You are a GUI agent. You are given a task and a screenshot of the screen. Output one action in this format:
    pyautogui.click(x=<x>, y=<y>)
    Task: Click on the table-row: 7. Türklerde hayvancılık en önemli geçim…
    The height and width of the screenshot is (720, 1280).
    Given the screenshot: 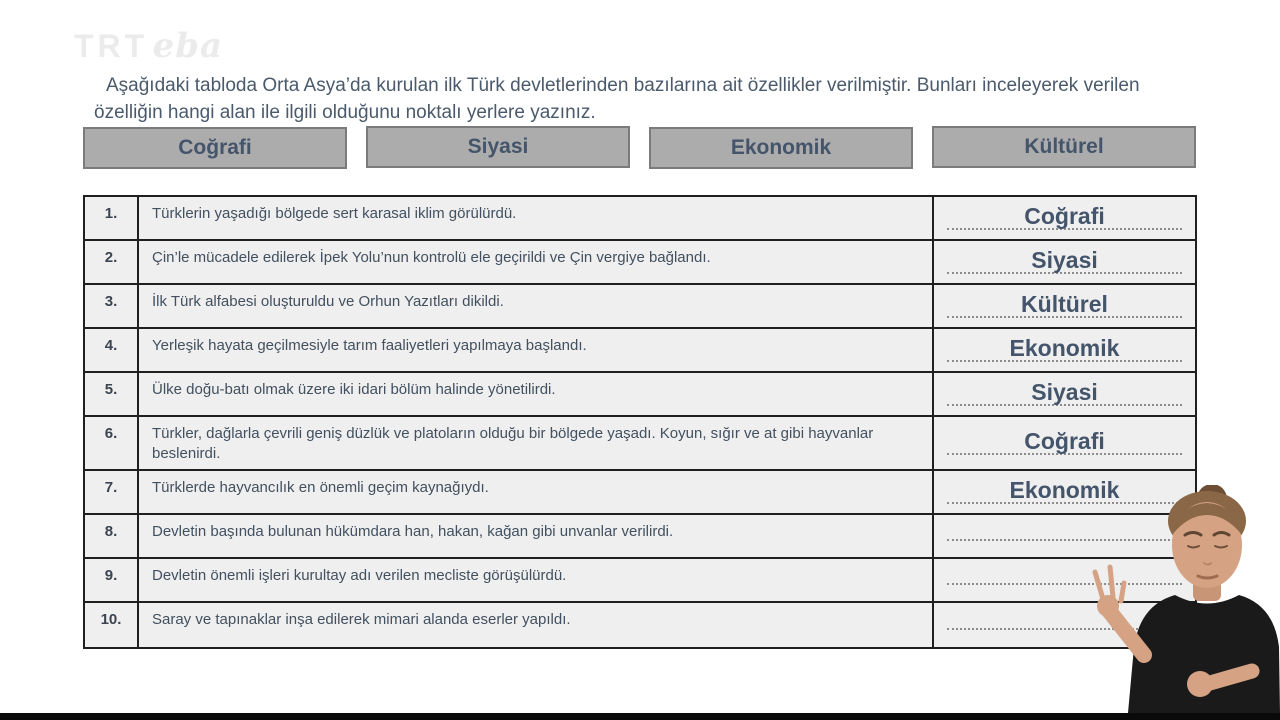 What is the action you would take?
    pyautogui.click(x=640, y=493)
    